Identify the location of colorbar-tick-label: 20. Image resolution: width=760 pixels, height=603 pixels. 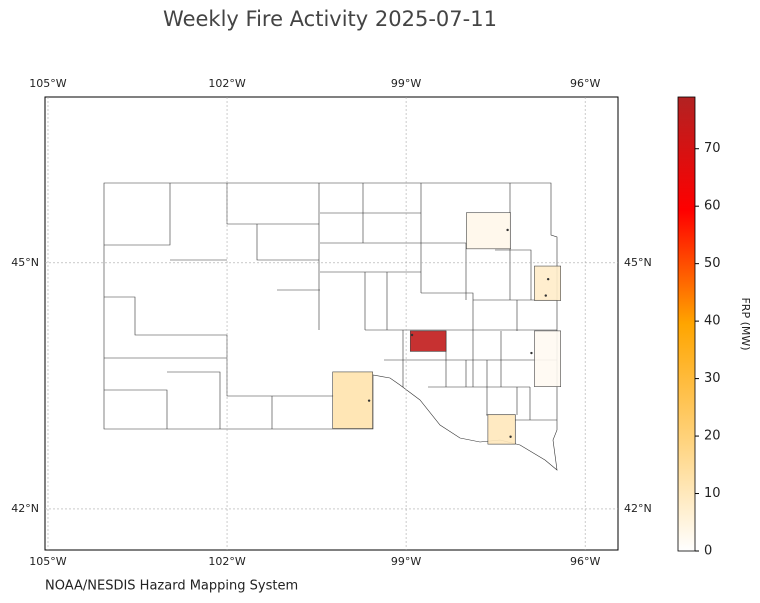
(712, 436).